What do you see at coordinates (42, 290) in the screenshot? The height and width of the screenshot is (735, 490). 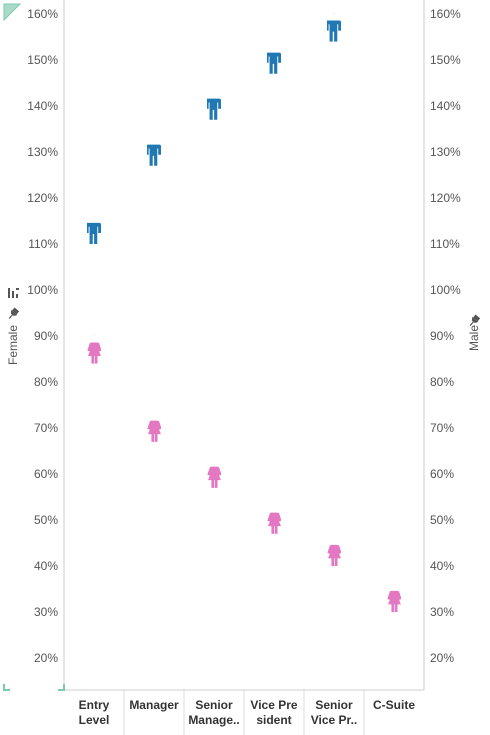 I see `y-tick-label-left: 100%` at bounding box center [42, 290].